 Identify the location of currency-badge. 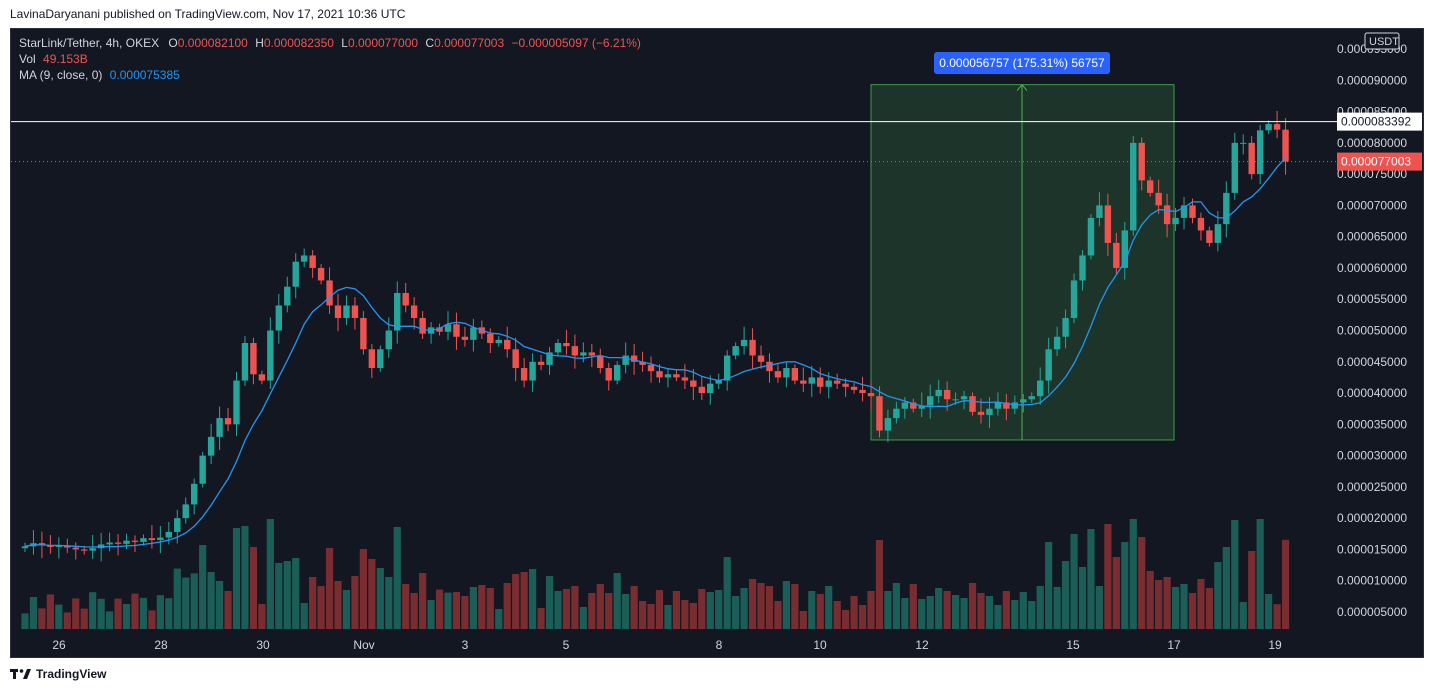
(1382, 41).